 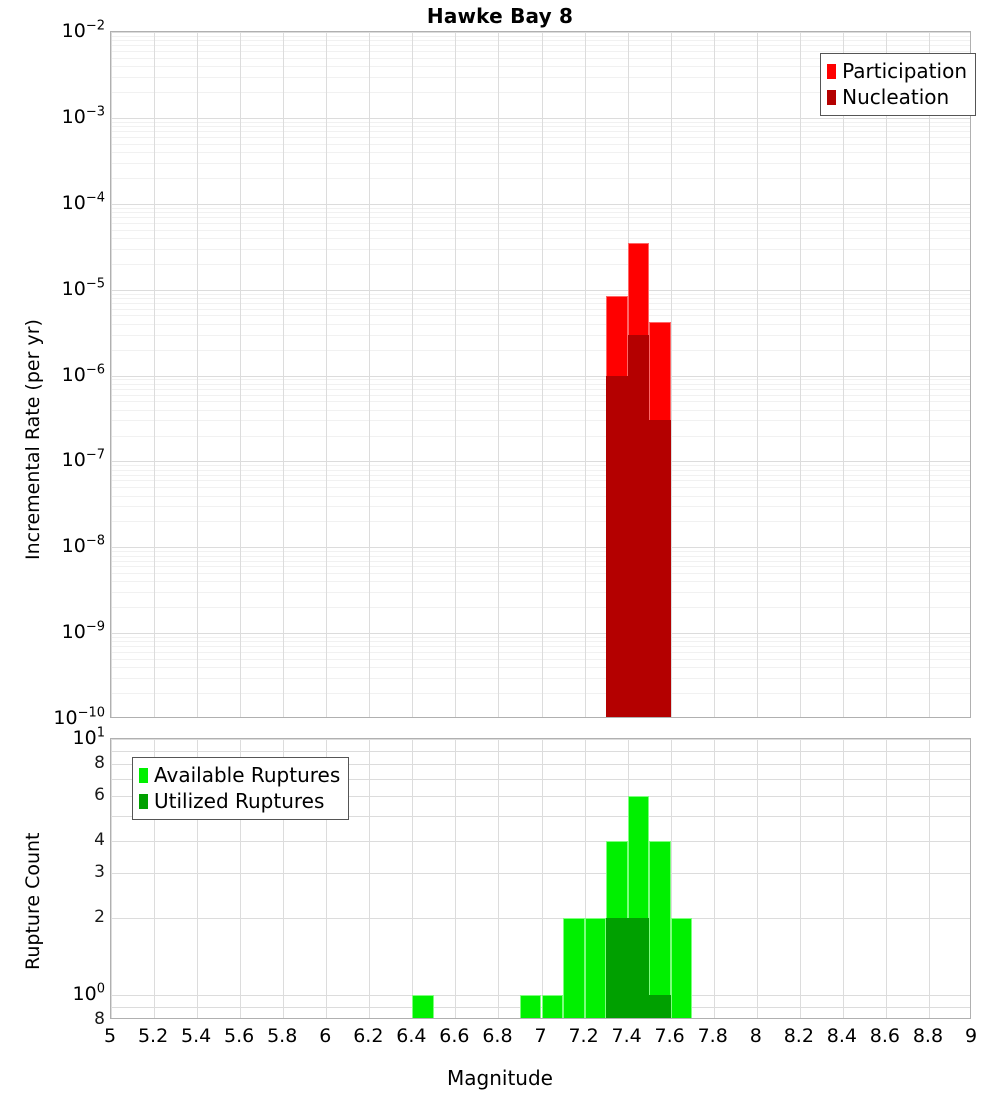 I want to click on top-panel-legend: Participation Nucleation, so click(x=898, y=84).